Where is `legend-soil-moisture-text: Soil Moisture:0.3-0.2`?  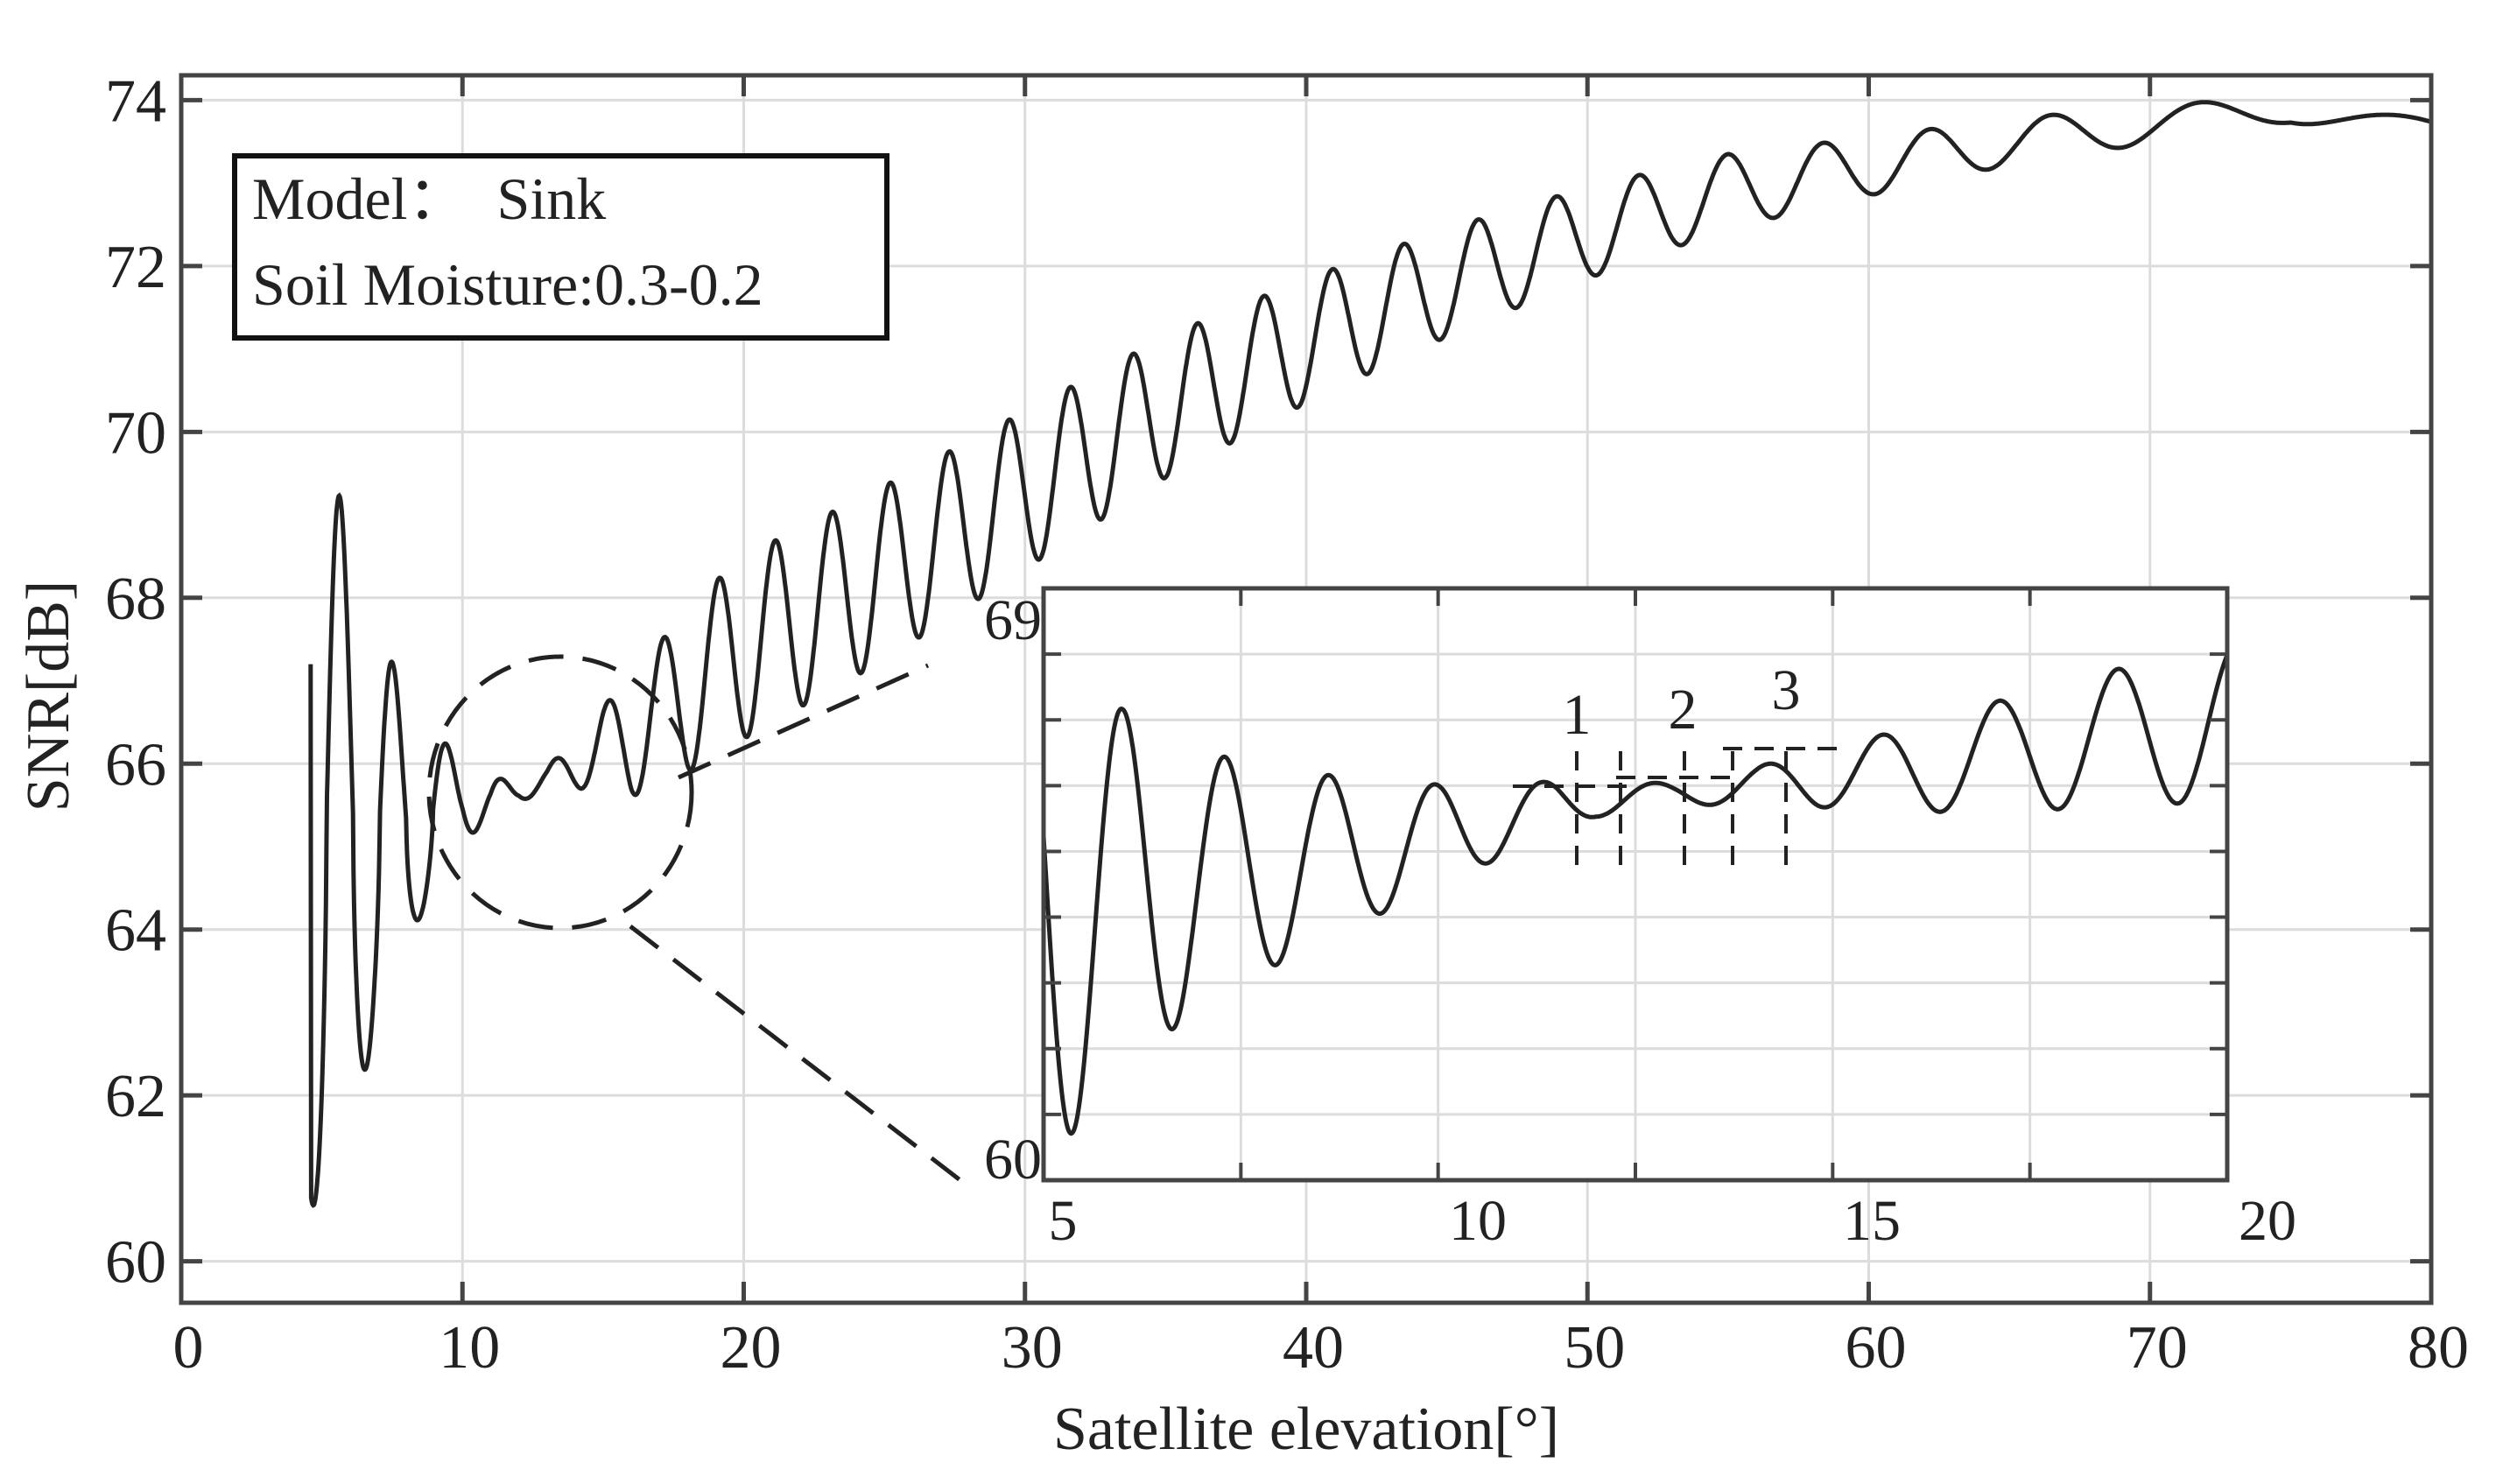
legend-soil-moisture-text: Soil Moisture:0.3-0.2 is located at coordinates (507, 284).